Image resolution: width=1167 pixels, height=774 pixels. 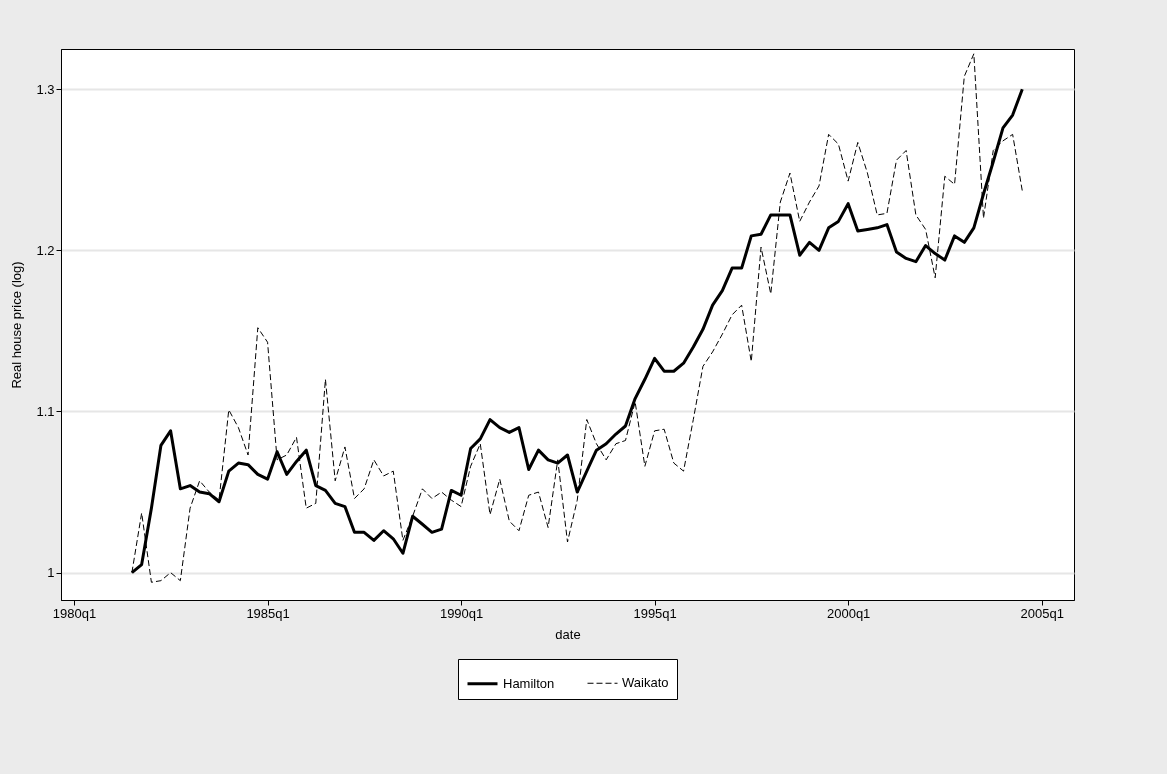 What do you see at coordinates (1042, 613) in the screenshot?
I see `x-tick-label: 2005q1` at bounding box center [1042, 613].